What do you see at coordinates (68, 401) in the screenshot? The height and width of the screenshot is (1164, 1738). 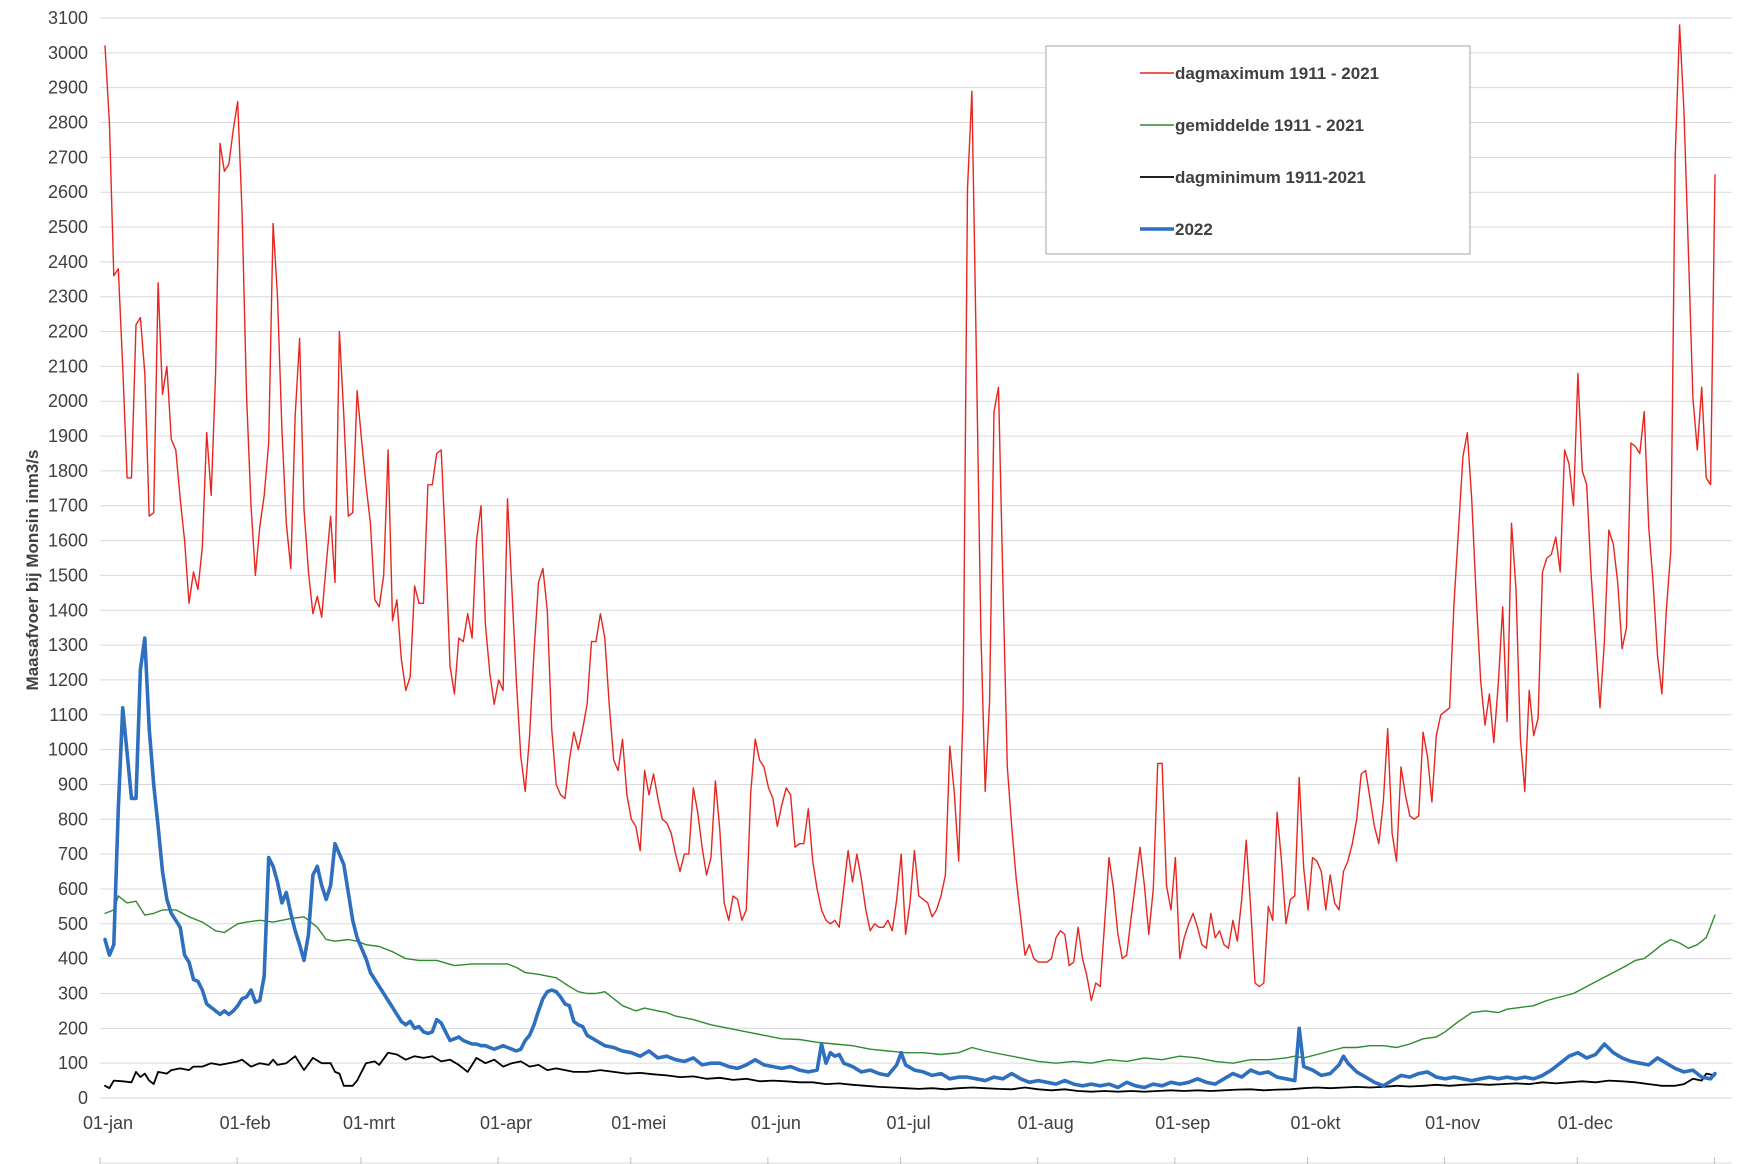 I see `y-tick-label: 2000` at bounding box center [68, 401].